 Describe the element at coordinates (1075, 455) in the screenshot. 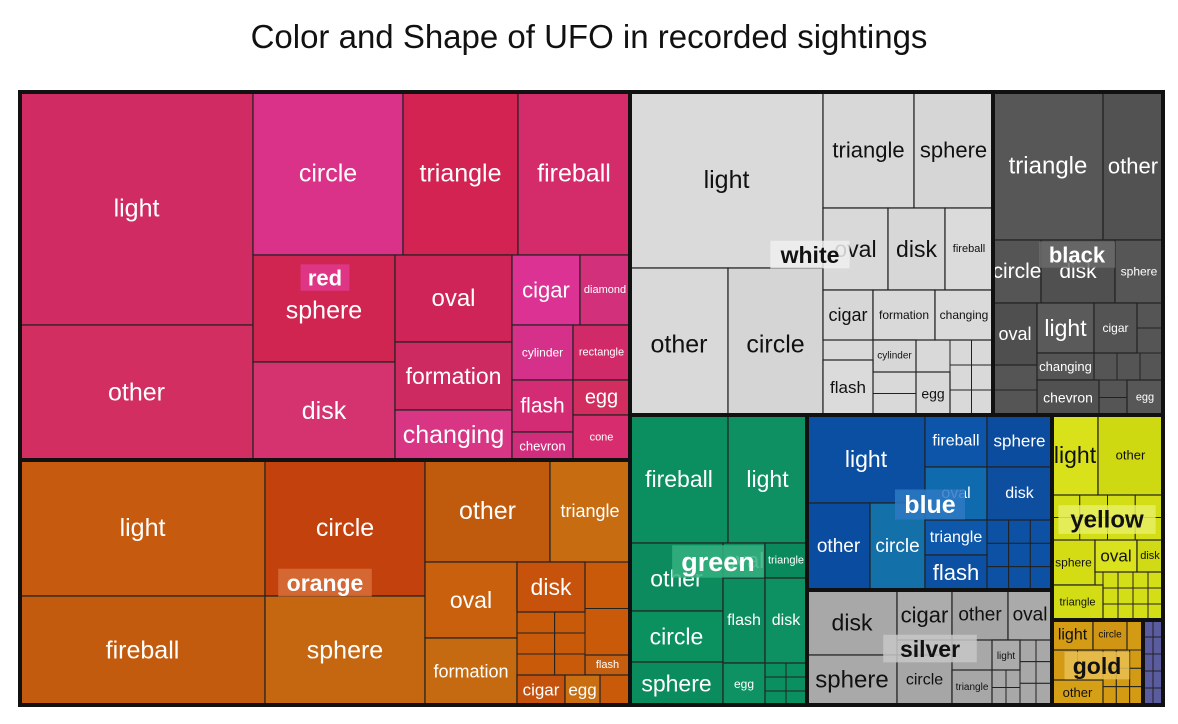

I see `cell-yellow-light` at that location.